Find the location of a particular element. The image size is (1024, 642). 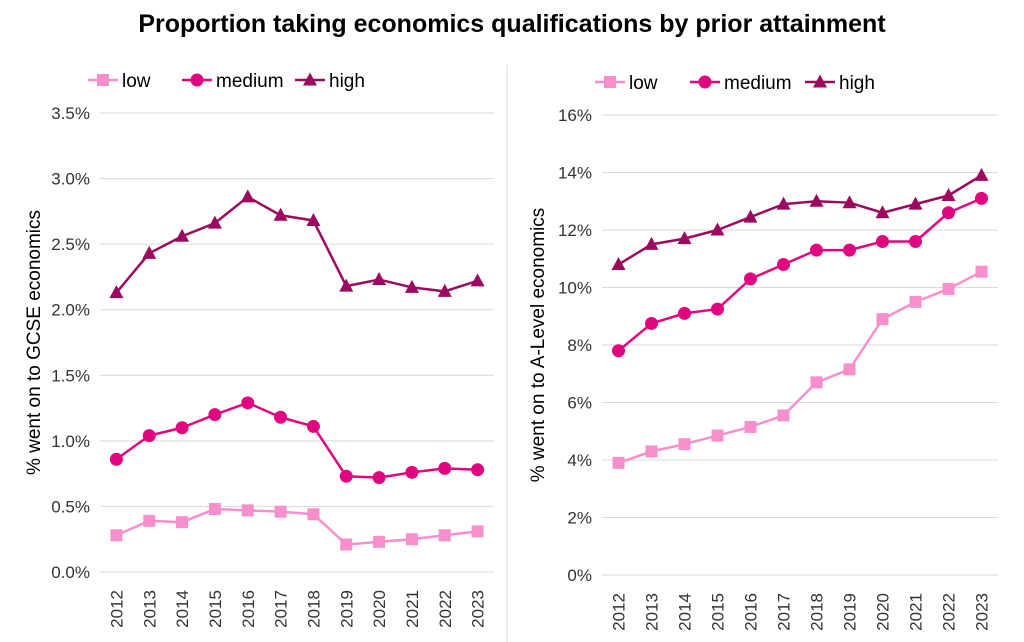

chart1-x-tick-label: 2018 is located at coordinates (313, 609).